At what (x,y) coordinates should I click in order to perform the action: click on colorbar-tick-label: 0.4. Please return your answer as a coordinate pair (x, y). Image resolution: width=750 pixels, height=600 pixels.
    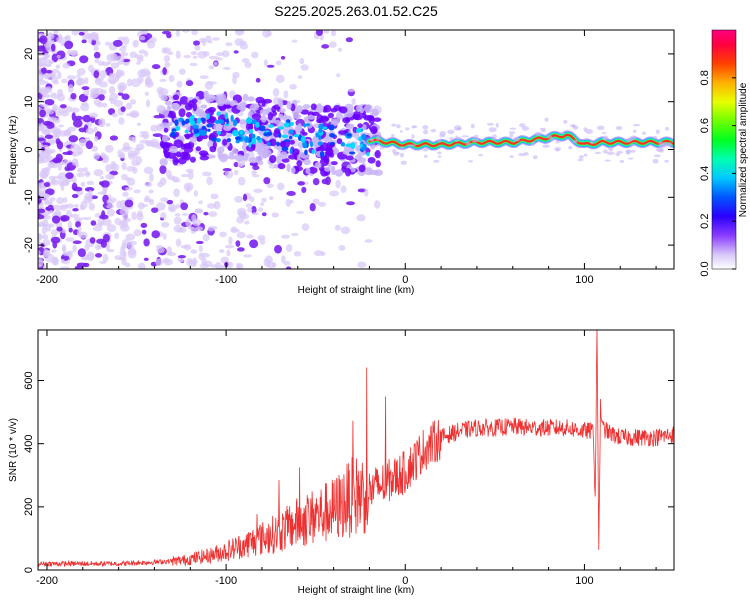
    Looking at the image, I should click on (705, 173).